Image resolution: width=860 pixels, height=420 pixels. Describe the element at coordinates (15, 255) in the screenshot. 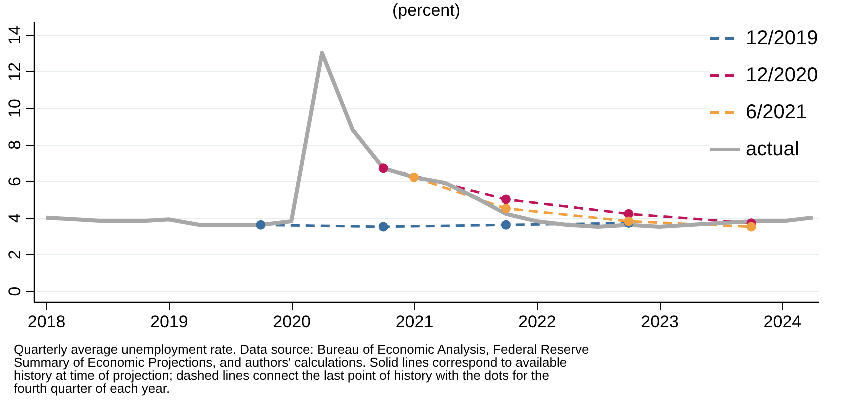

I see `y-tick-label: 2` at that location.